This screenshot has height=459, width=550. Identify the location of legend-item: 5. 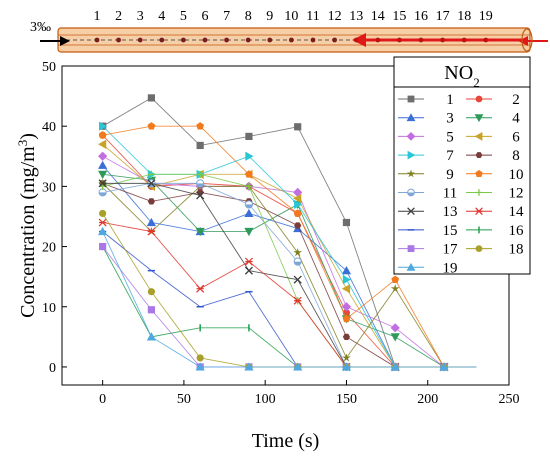
(426, 137).